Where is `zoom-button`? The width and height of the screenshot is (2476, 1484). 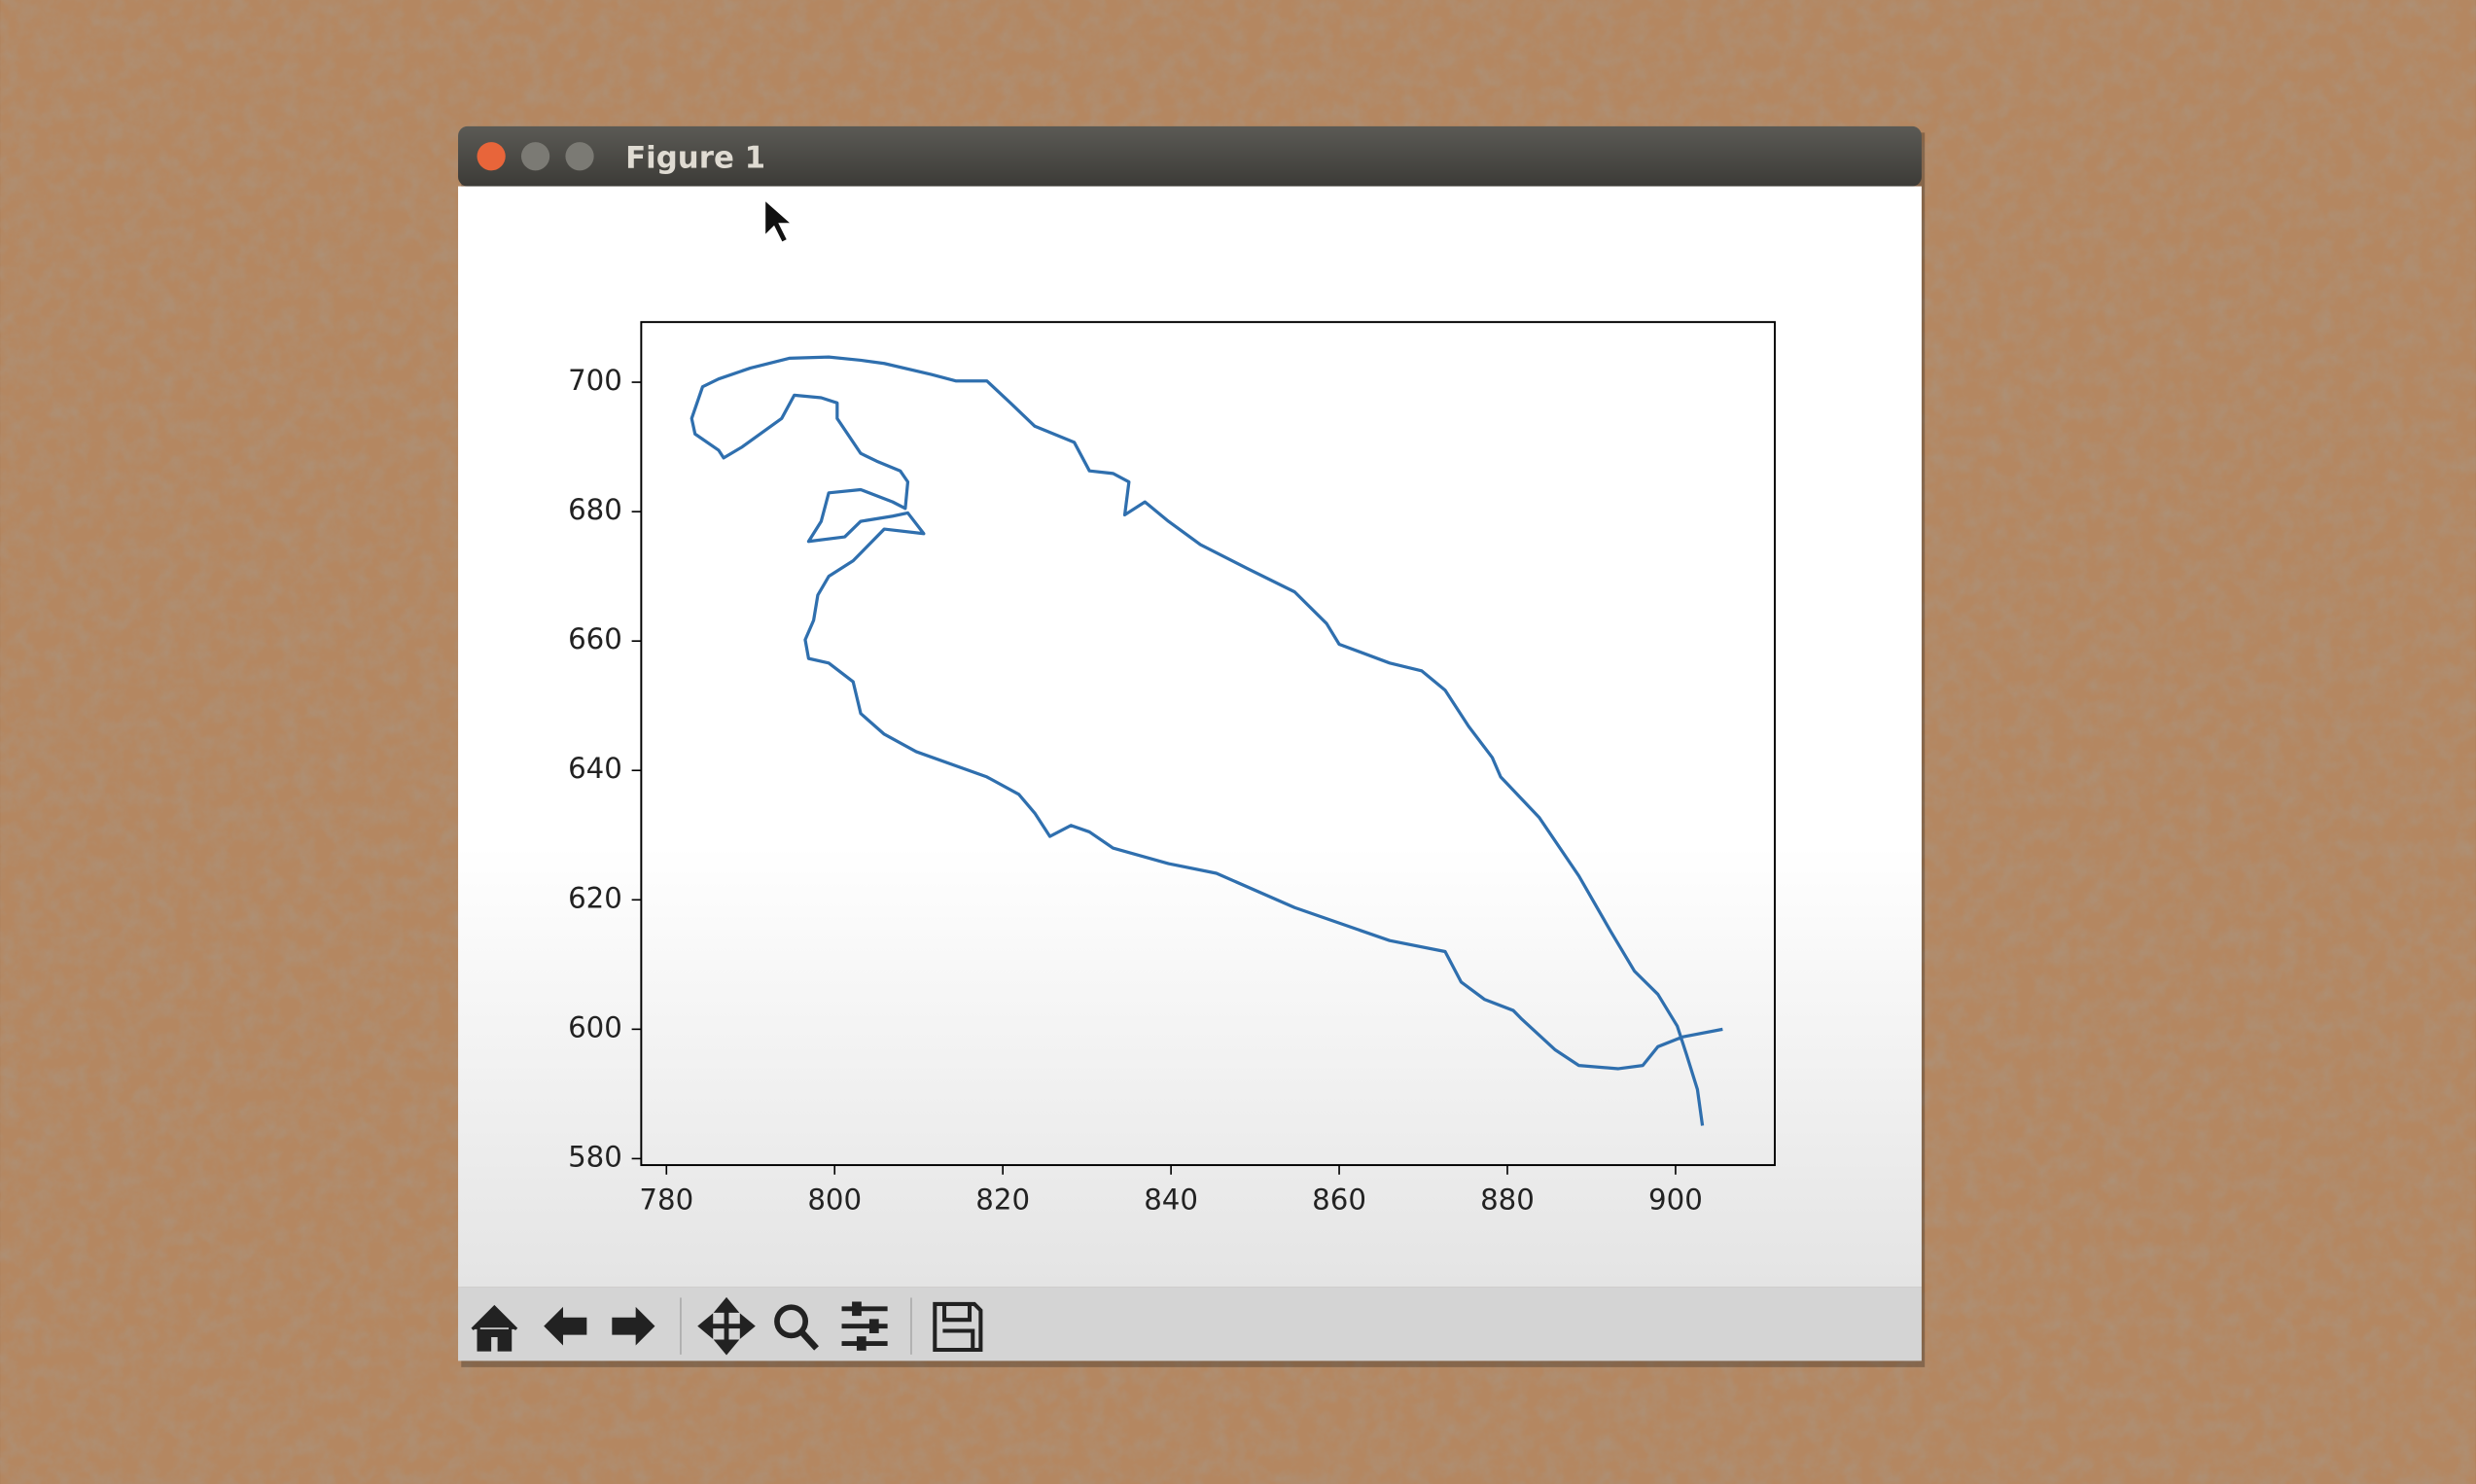 zoom-button is located at coordinates (791, 1322).